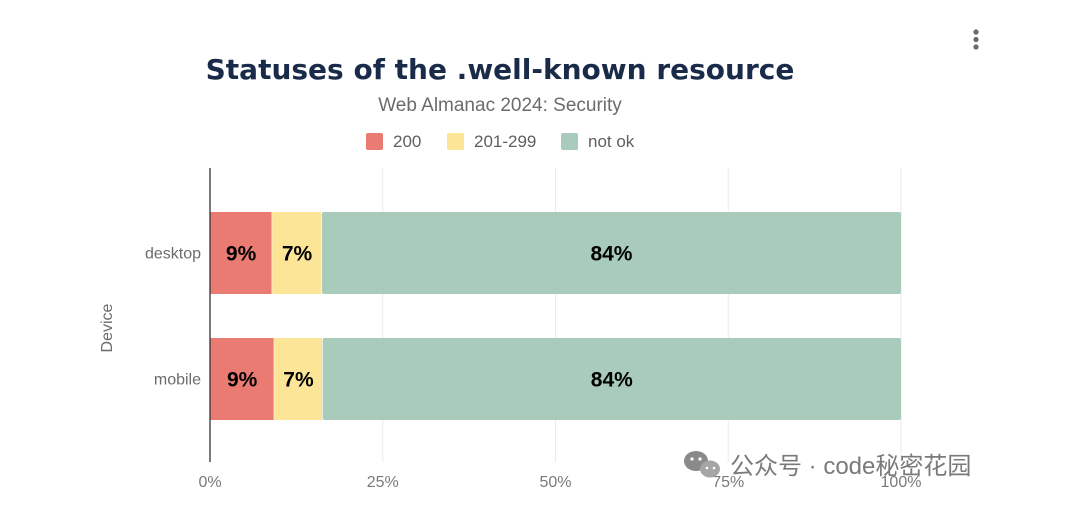 This screenshot has height=509, width=1080. I want to click on bar-mobile-not-ok, so click(611, 379).